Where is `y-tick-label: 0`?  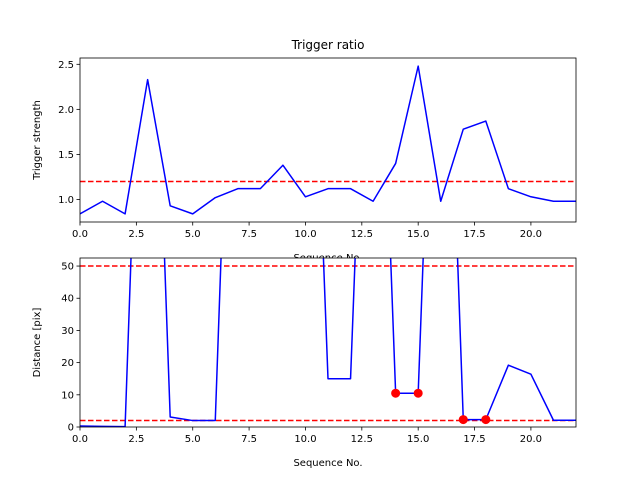 y-tick-label: 0 is located at coordinates (71, 428).